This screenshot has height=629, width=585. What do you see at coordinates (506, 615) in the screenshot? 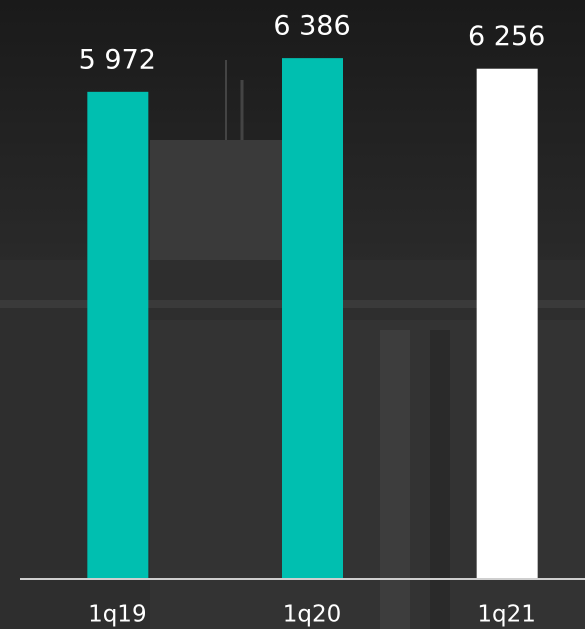
I see `x-tick-label: 1q21` at bounding box center [506, 615].